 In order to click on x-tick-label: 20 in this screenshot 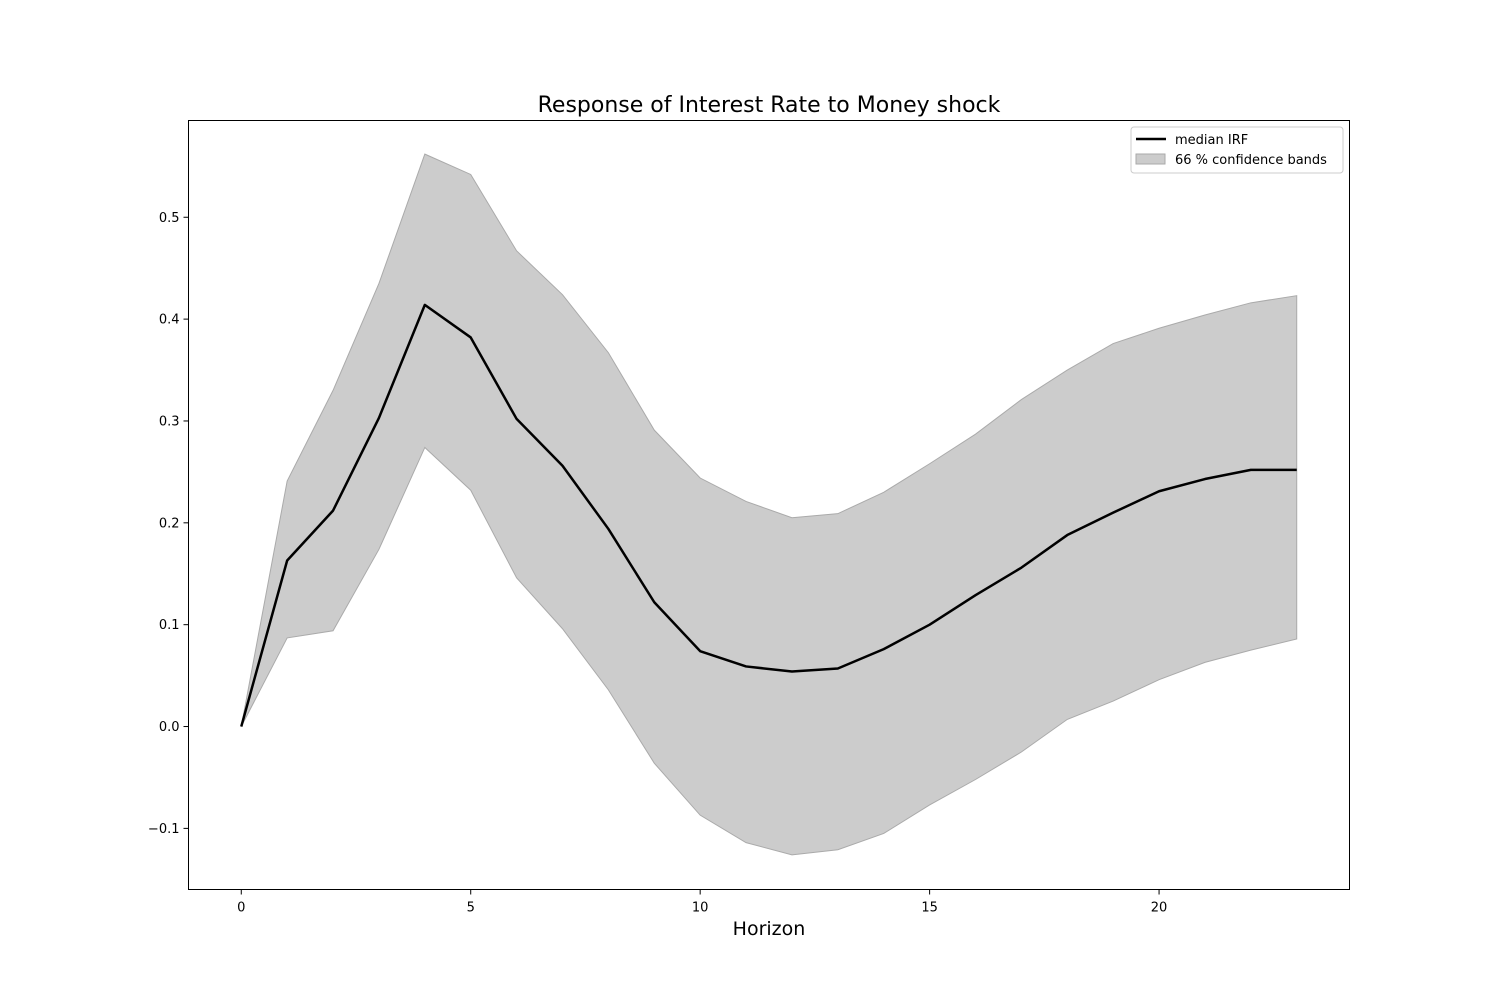, I will do `click(1159, 908)`.